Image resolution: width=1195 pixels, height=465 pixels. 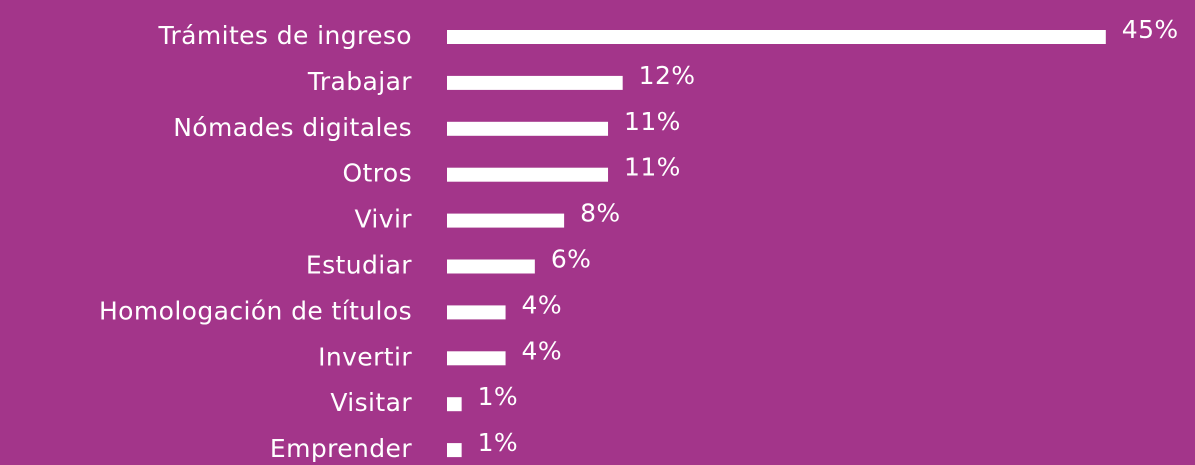 I want to click on category-label: Homologación de títulos, so click(x=255, y=310).